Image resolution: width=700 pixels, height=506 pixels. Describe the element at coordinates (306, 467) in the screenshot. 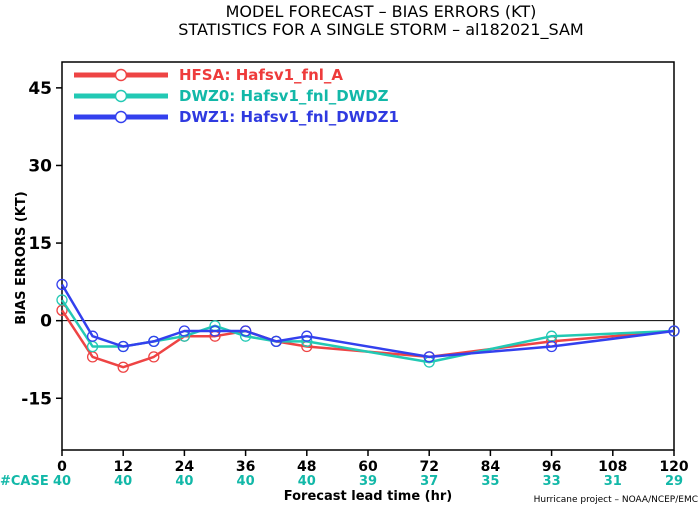

I see `x-tick-label: 48` at that location.